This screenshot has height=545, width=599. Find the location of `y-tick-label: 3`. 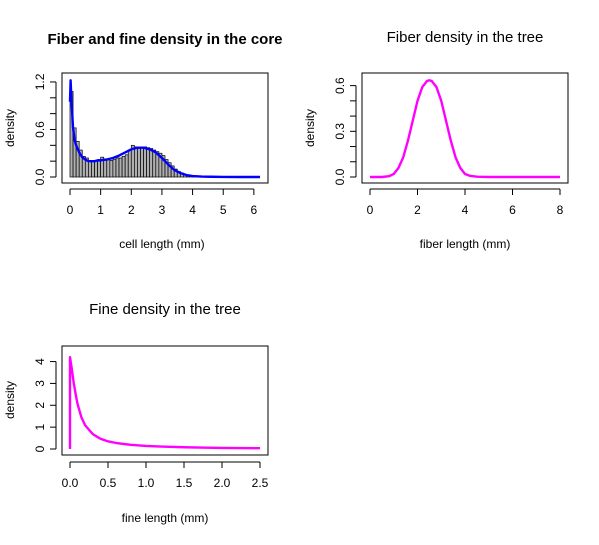

y-tick-label: 3 is located at coordinates (40, 383).